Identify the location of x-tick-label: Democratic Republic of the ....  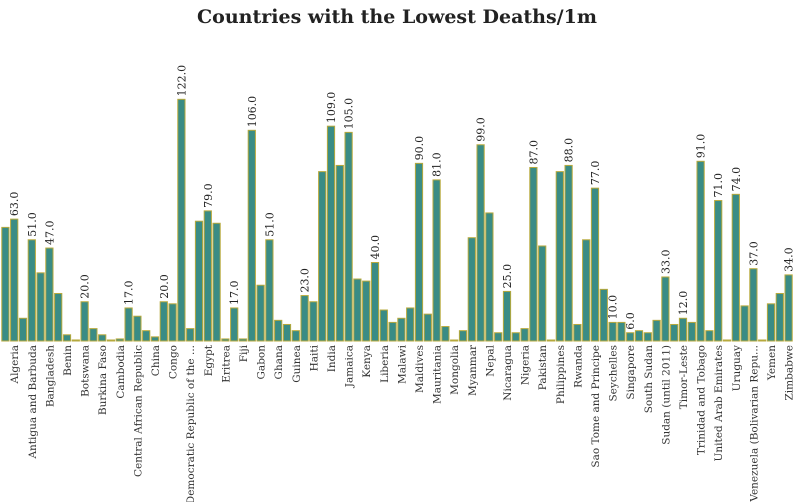
(191, 423).